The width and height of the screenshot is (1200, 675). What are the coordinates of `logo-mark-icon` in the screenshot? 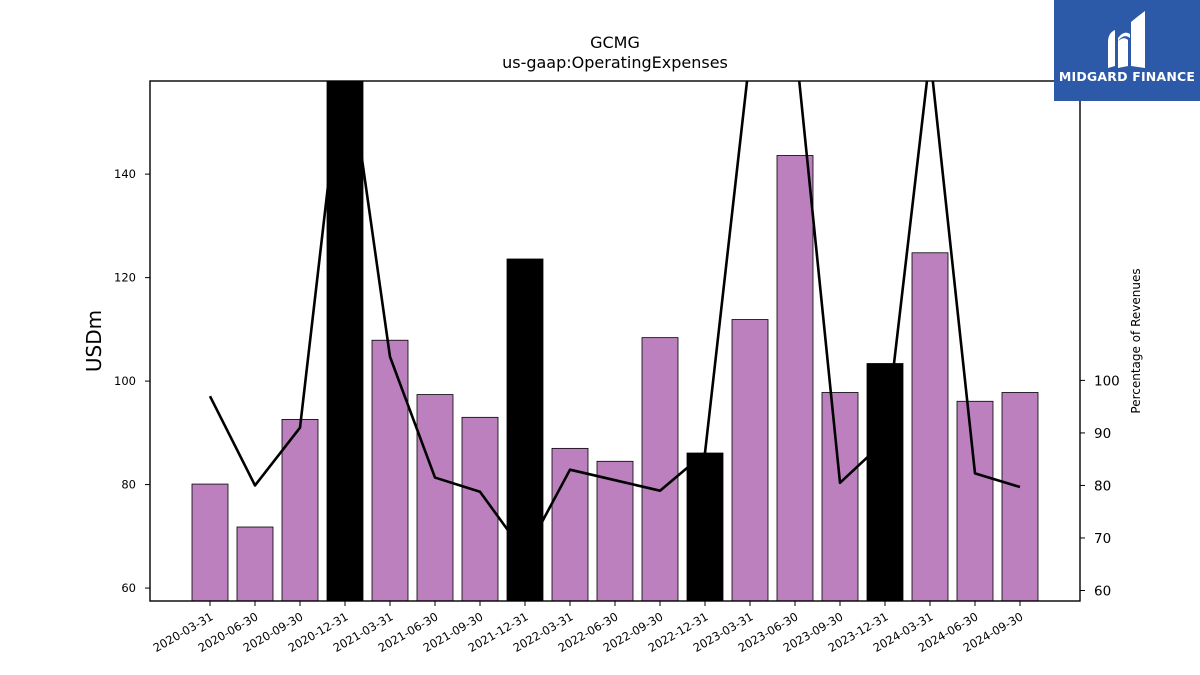 It's located at (1126, 39).